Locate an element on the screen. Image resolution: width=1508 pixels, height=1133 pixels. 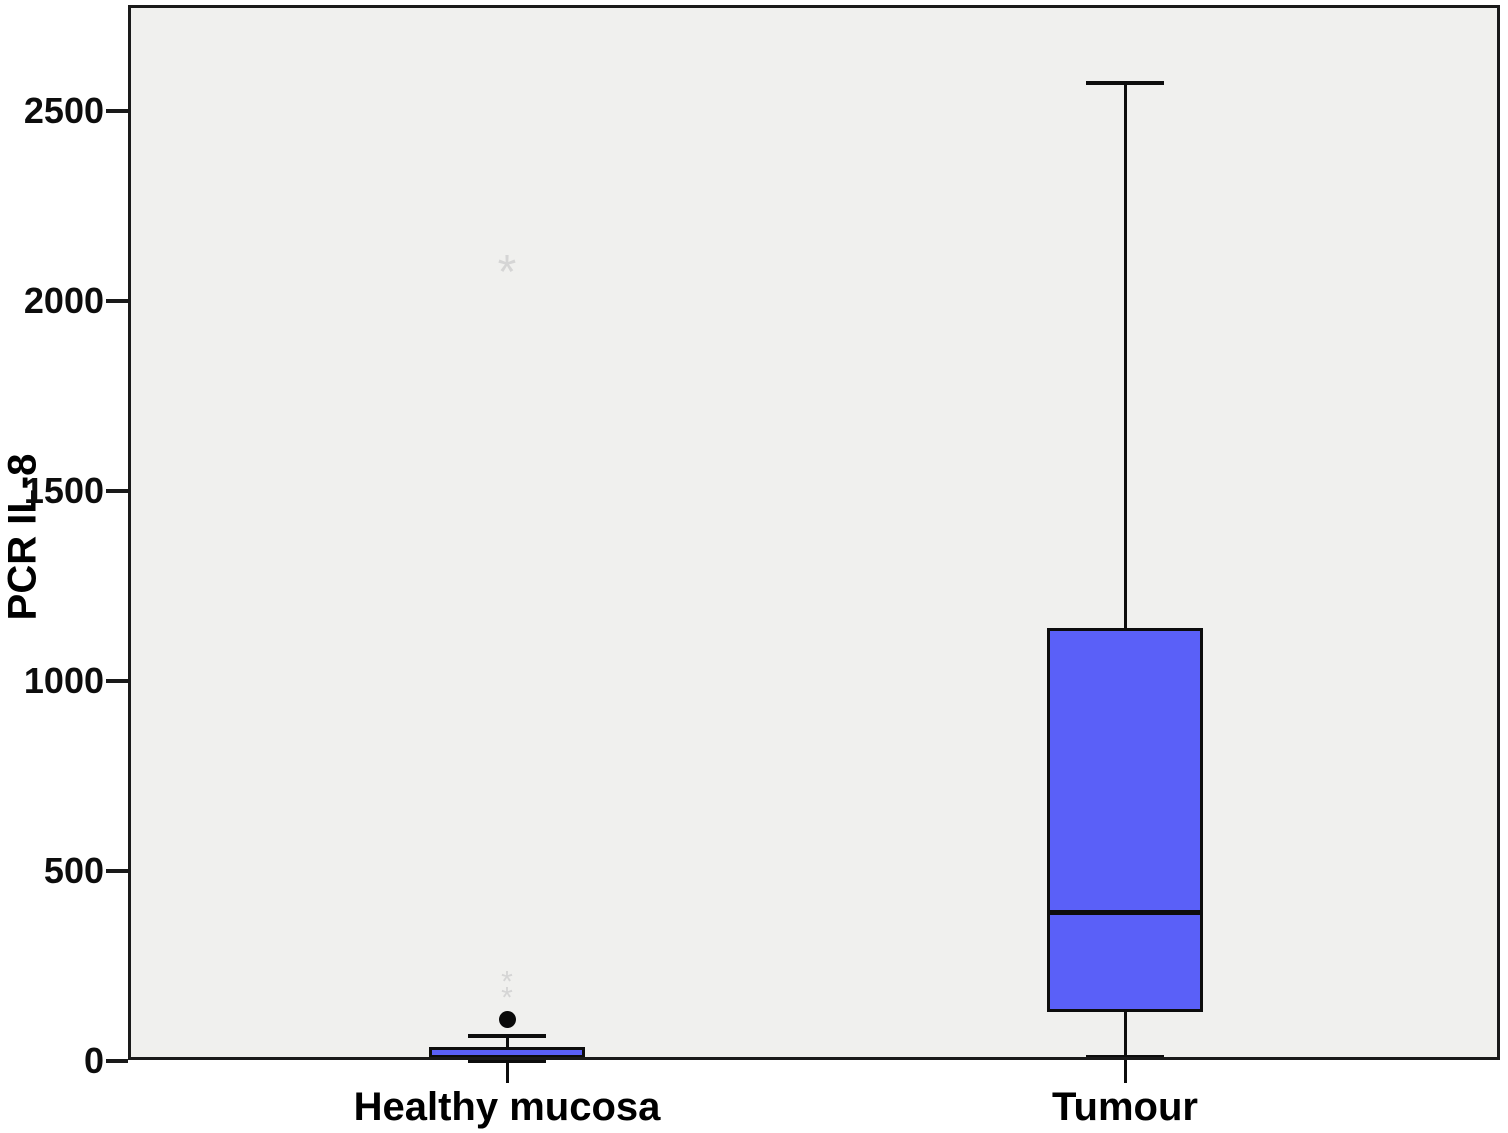
lower-whisker-line-healthy-mucosa is located at coordinates (507, 1071).